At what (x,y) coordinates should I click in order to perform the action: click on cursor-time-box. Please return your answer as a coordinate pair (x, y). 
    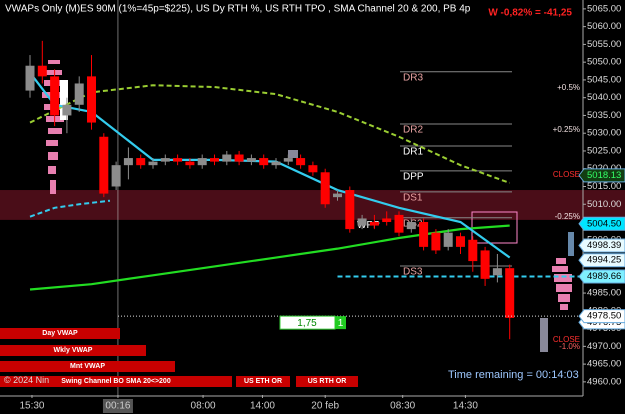
    Looking at the image, I should click on (117, 406).